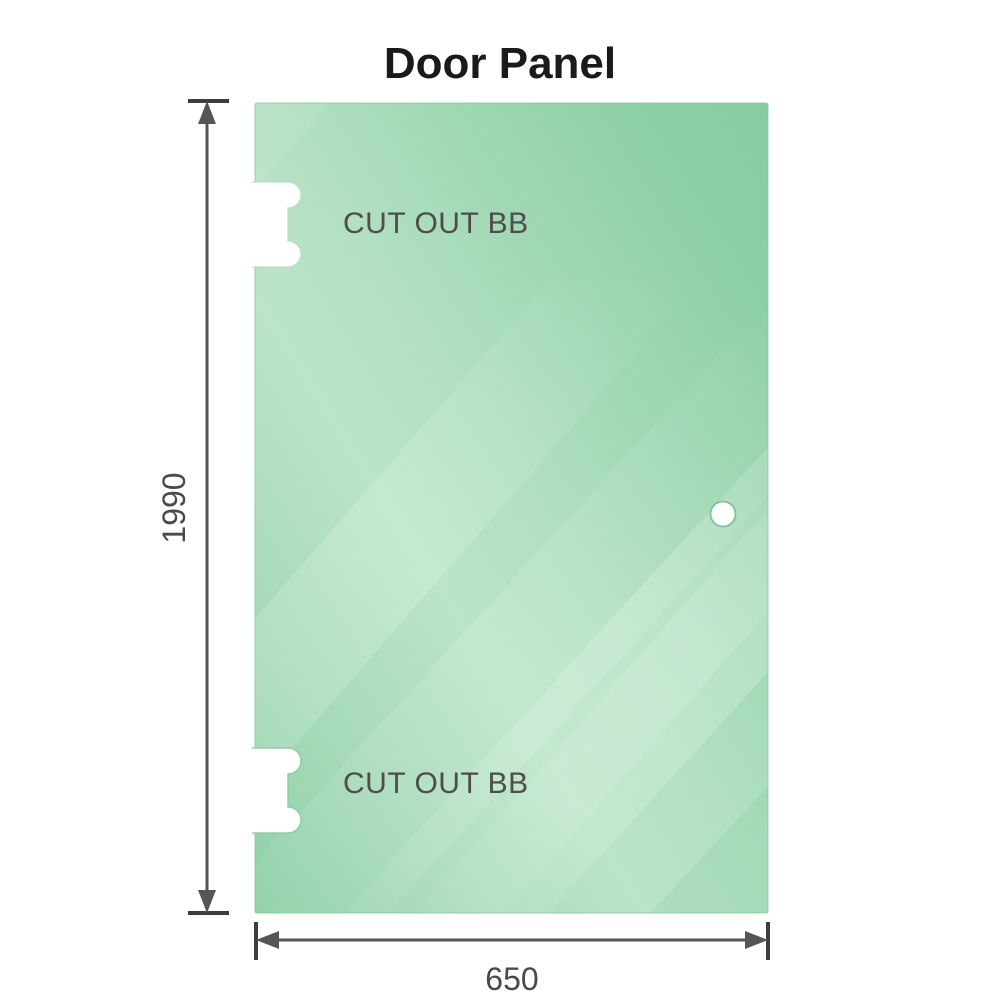 The height and width of the screenshot is (1000, 1000). What do you see at coordinates (277, 224) in the screenshot?
I see `cutout-upper` at bounding box center [277, 224].